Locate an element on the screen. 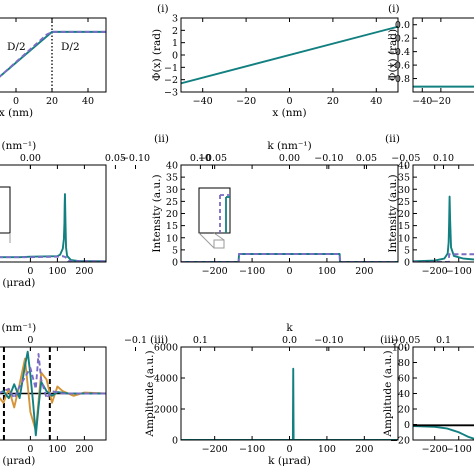 The image size is (474, 474). y-tick-label: 4000 is located at coordinates (166, 379).